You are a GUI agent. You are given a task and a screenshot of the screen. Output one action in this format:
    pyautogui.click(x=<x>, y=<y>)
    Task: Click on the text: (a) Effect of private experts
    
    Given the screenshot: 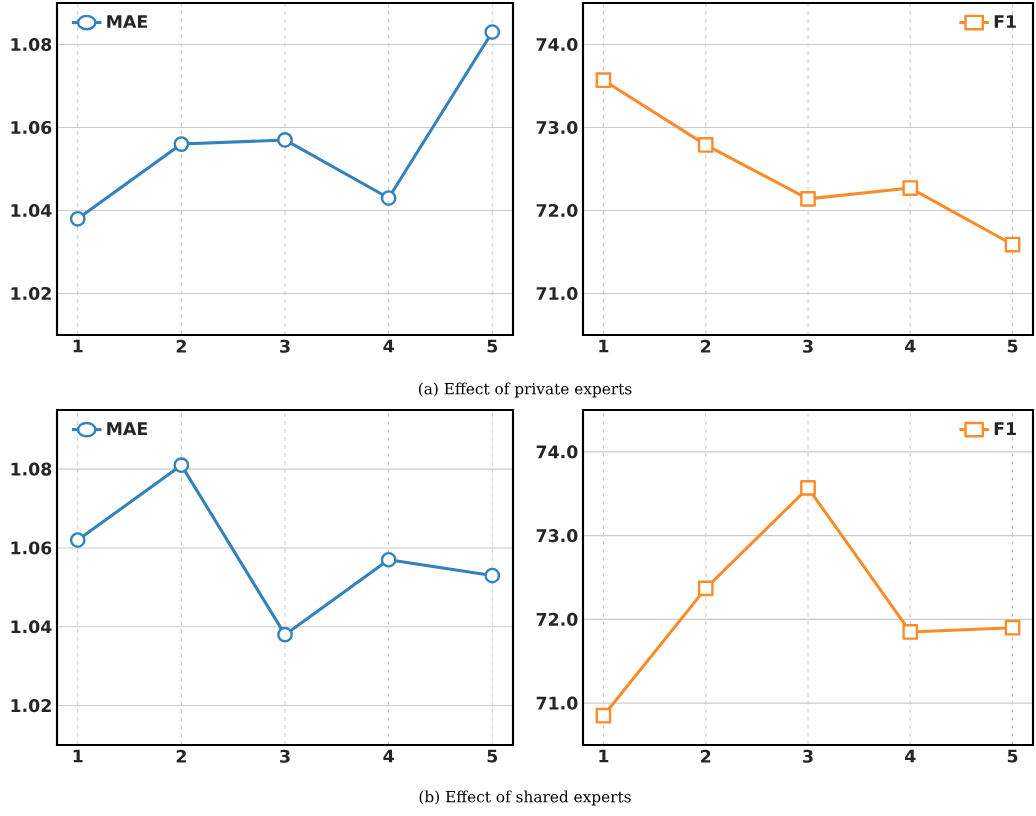 What is the action you would take?
    pyautogui.click(x=525, y=390)
    